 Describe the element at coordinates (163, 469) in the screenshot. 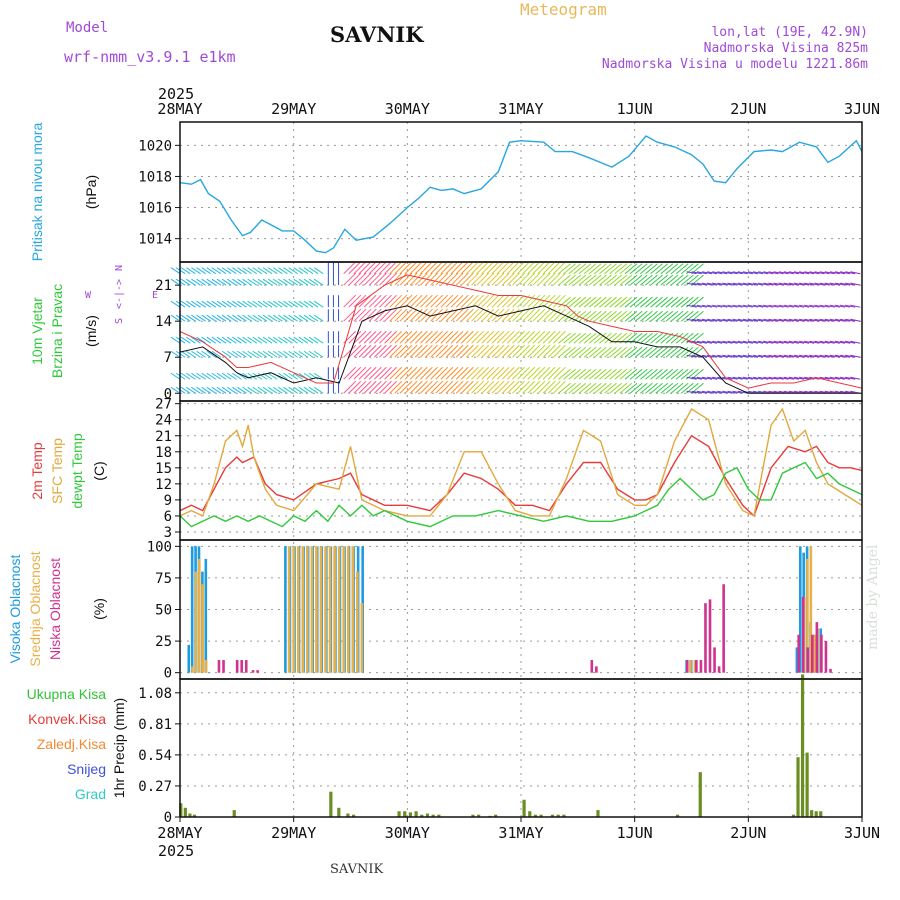

I see `temperature-ytick-label: 15` at that location.